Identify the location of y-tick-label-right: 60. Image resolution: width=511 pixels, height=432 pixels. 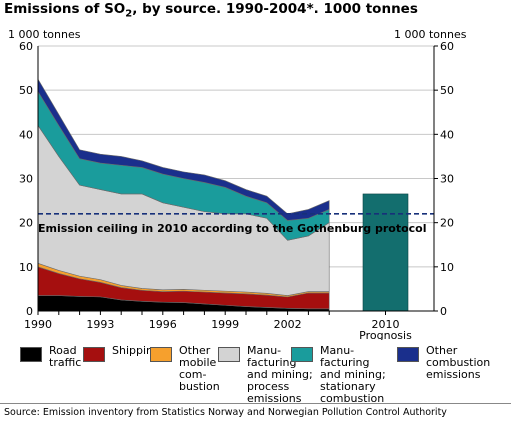
(447, 46).